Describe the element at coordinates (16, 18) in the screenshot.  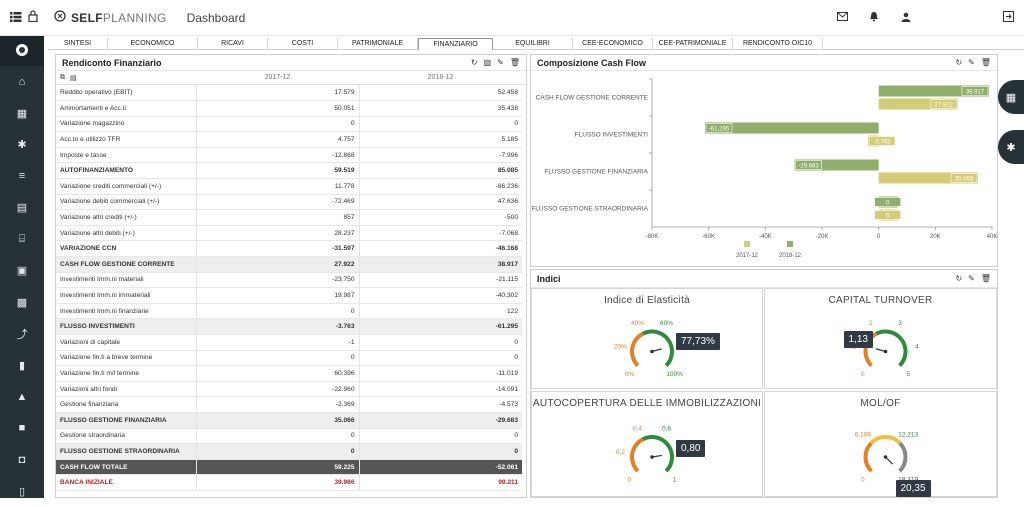
I see `menu-list-icon` at that location.